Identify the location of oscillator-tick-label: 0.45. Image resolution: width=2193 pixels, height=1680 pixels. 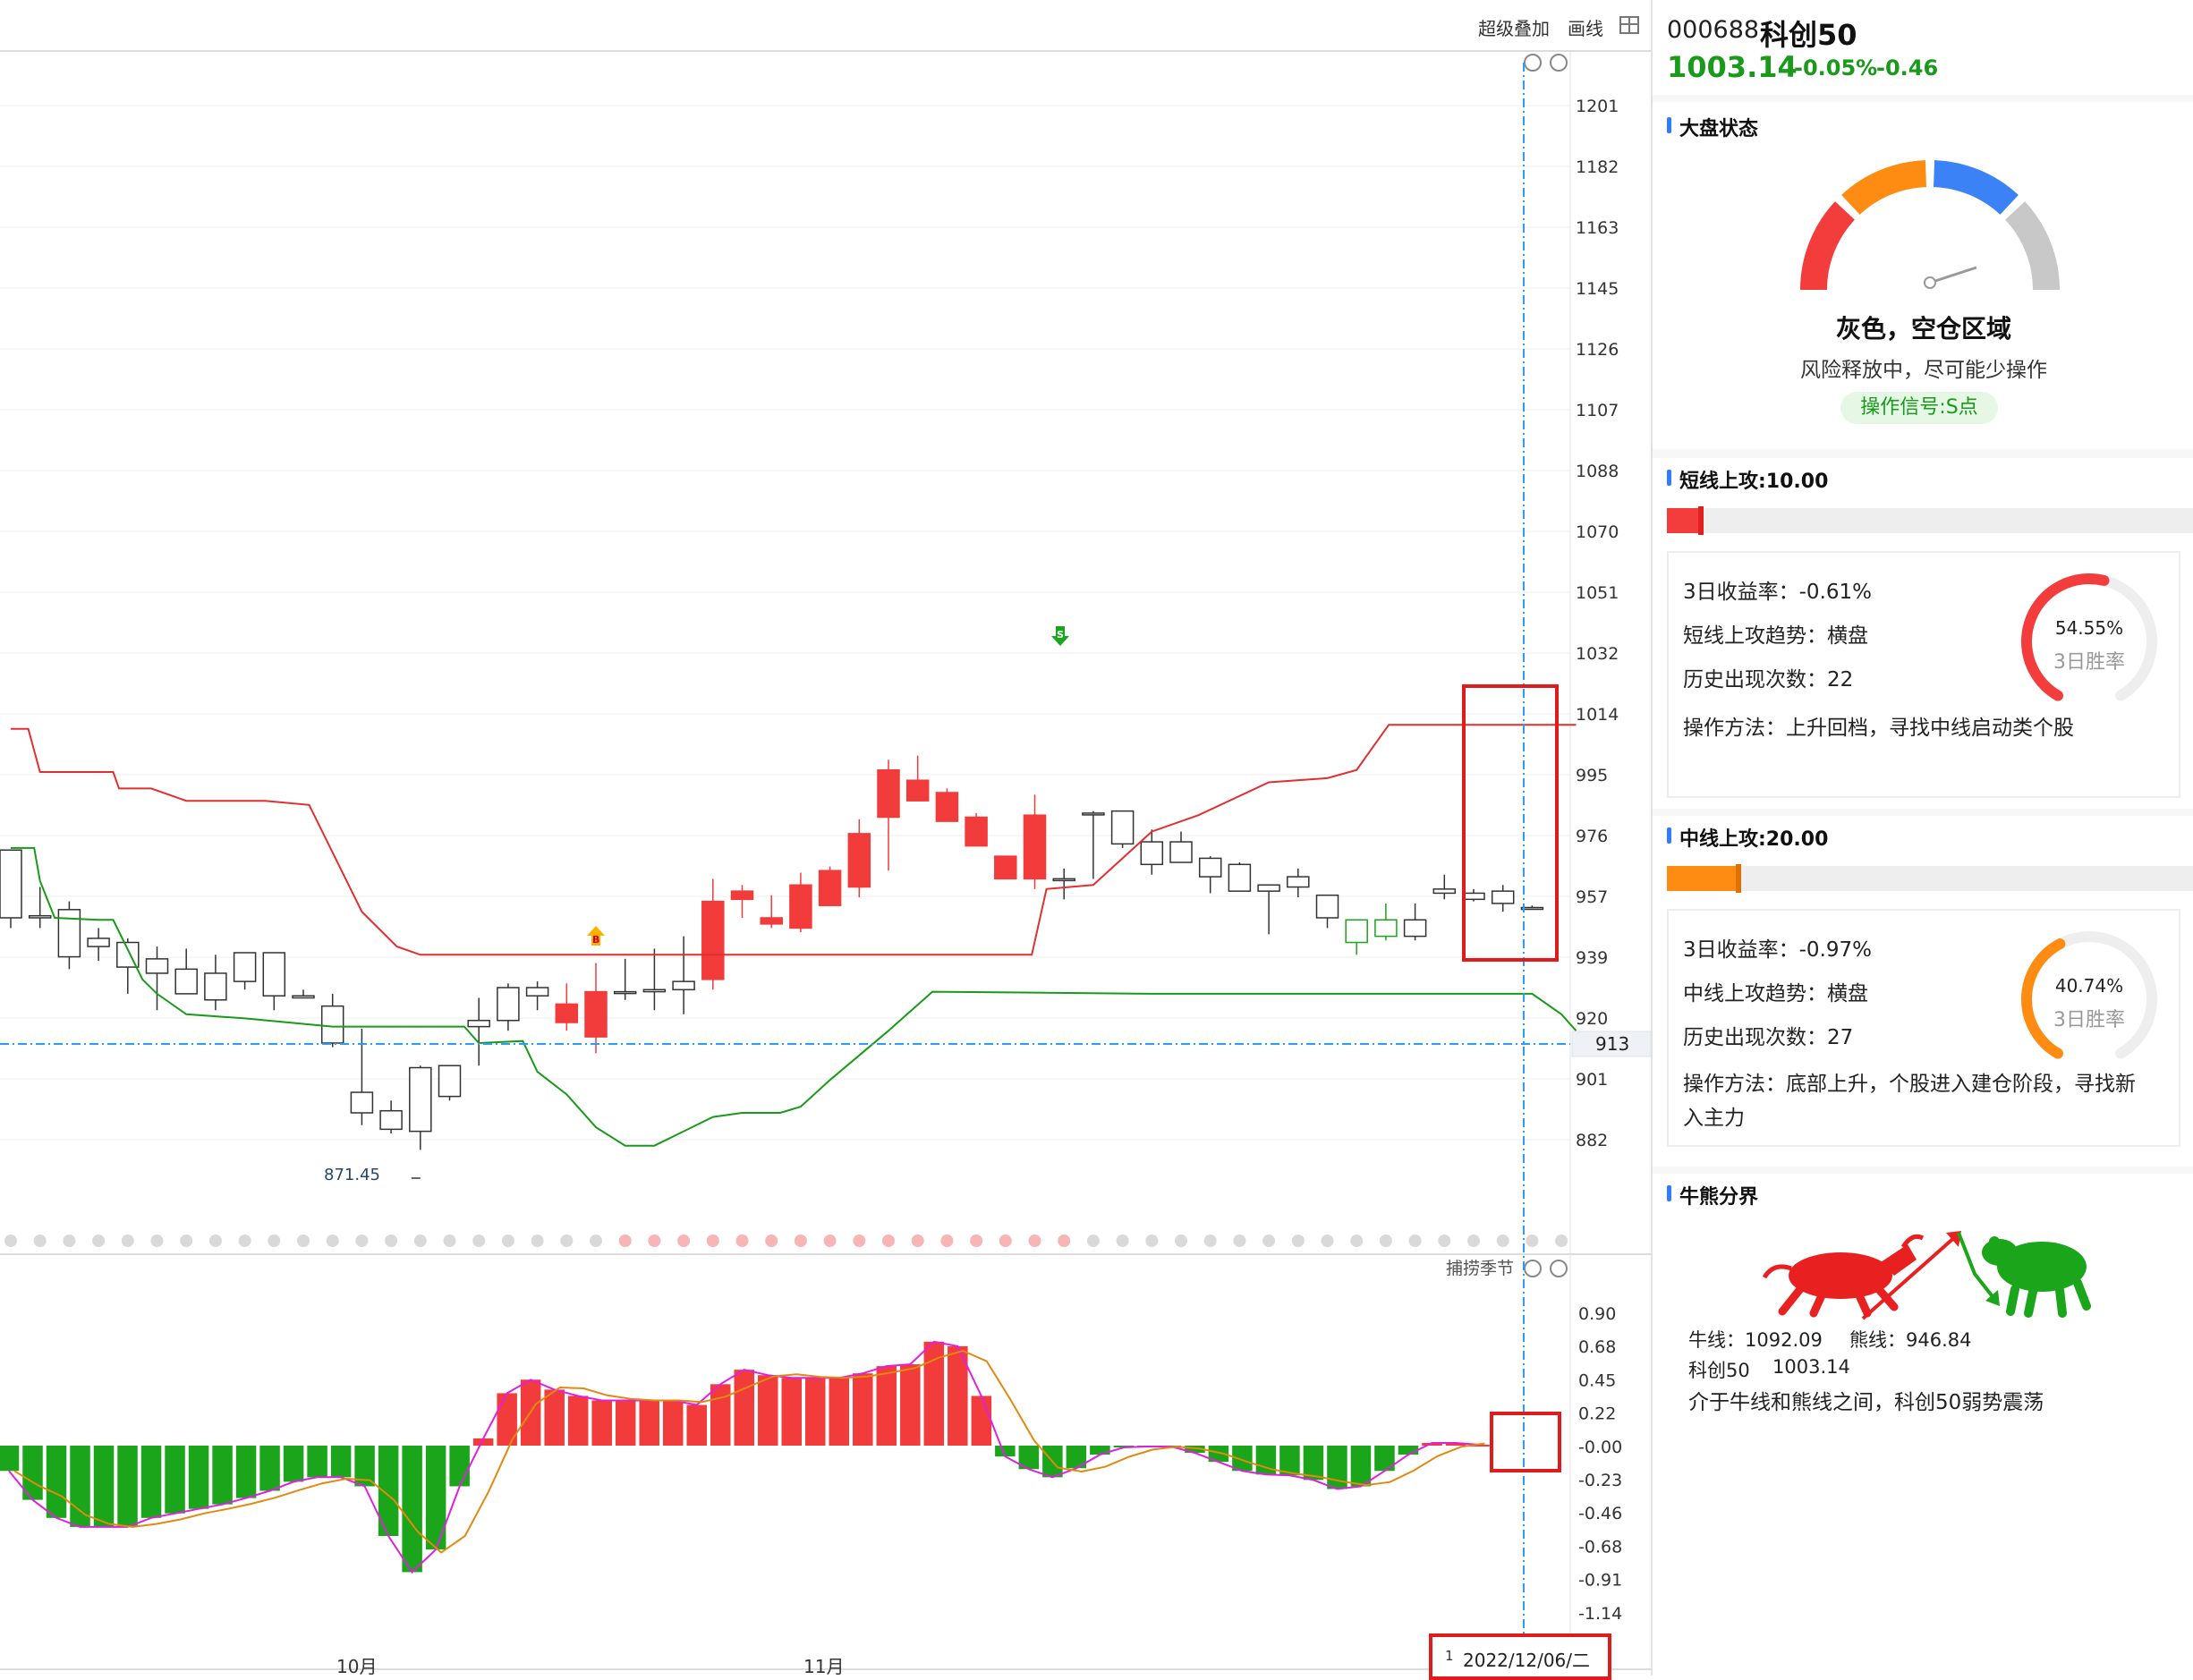
(1597, 1380).